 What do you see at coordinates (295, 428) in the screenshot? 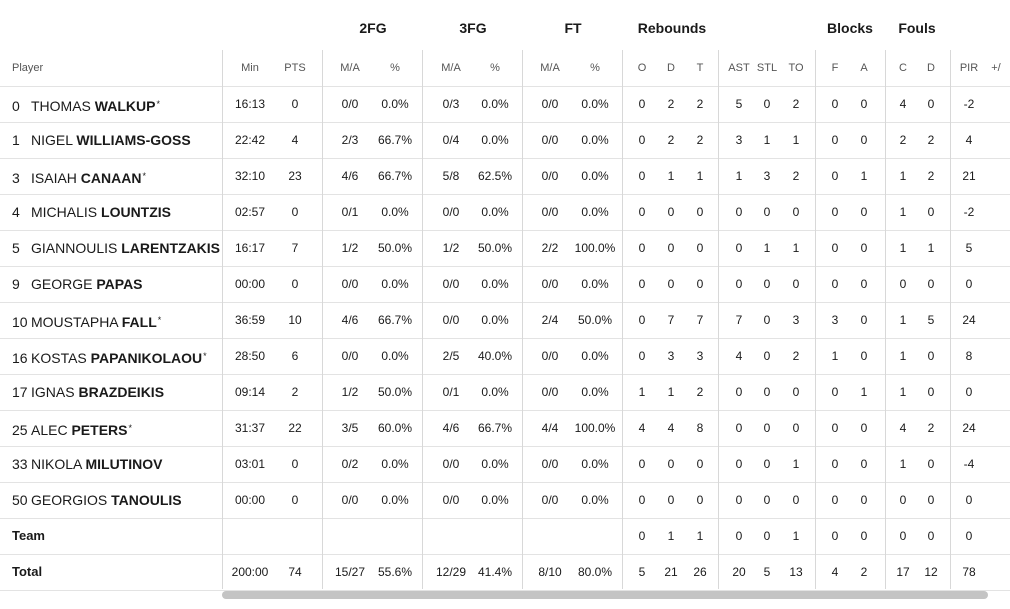
I see `stat-cell: 22` at bounding box center [295, 428].